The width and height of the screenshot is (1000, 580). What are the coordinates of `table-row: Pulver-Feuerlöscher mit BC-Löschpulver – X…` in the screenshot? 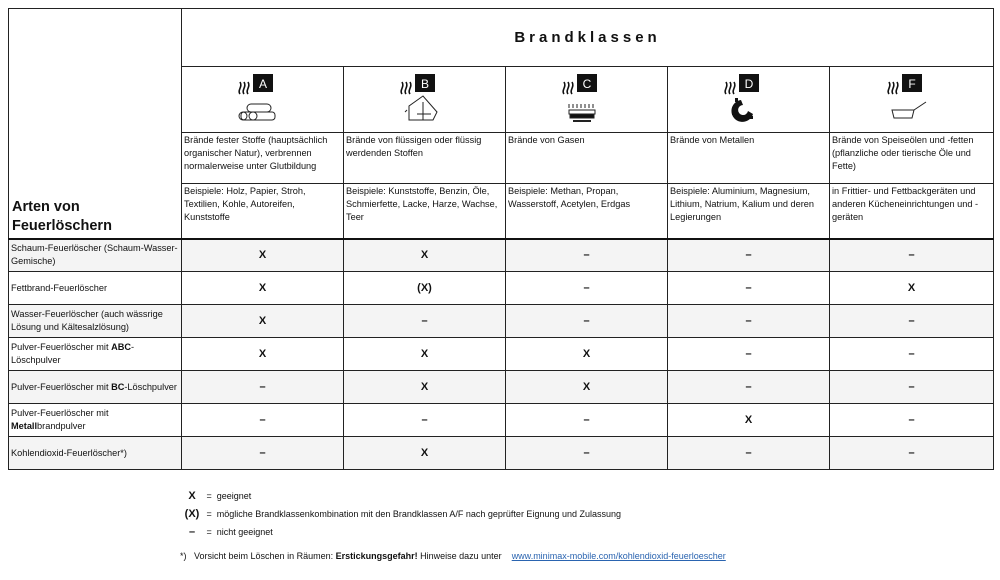 It's located at (501, 387).